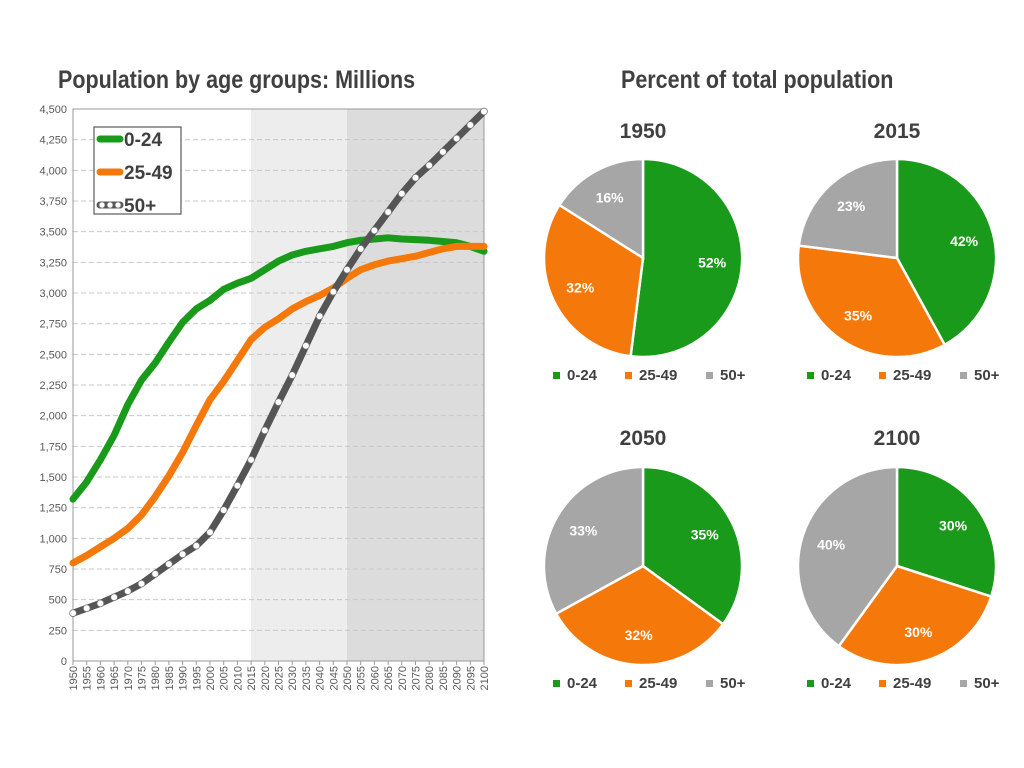 The image size is (1024, 768). What do you see at coordinates (53, 171) in the screenshot?
I see `y-tick-label: 4,000` at bounding box center [53, 171].